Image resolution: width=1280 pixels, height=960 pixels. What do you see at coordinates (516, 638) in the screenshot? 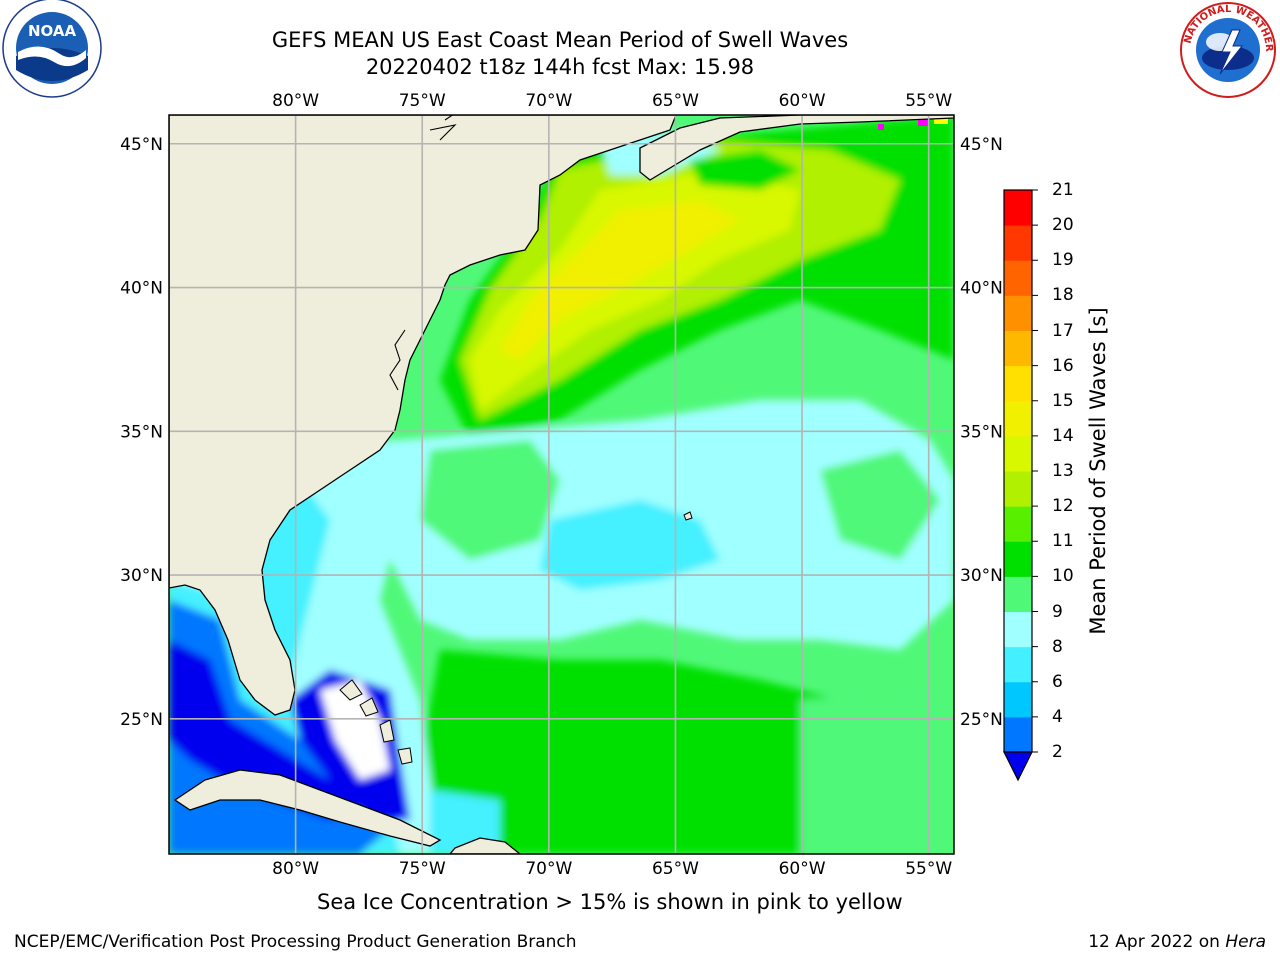
I see `land-bahamas` at bounding box center [516, 638].